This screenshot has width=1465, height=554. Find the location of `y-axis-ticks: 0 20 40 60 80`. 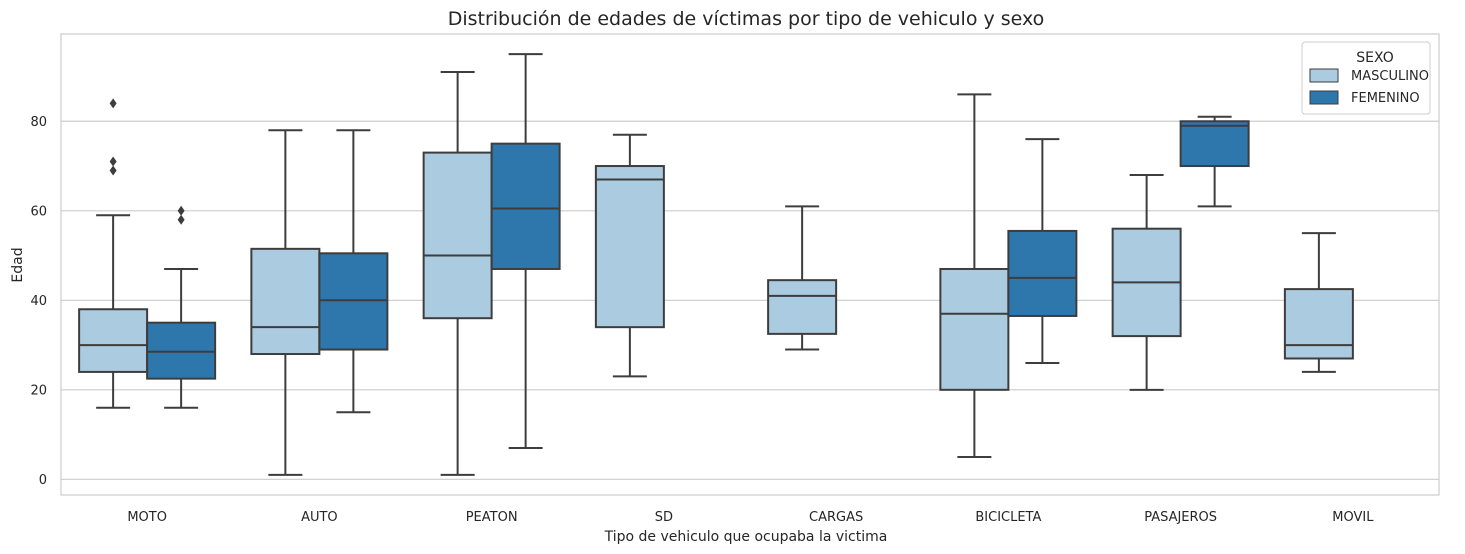

y-axis-ticks: 0 20 40 60 80 is located at coordinates (38, 301).